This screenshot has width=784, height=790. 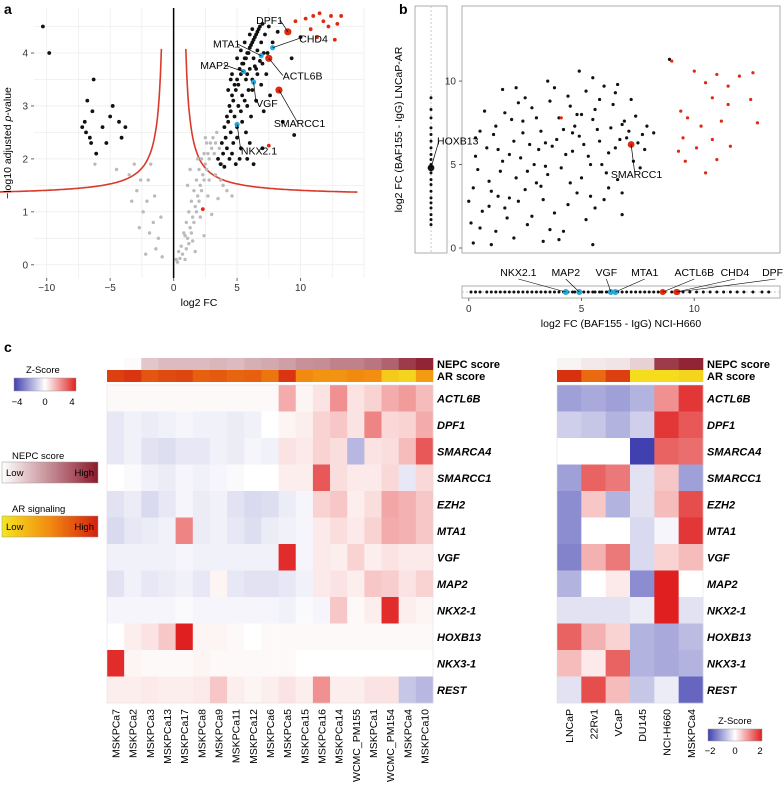 I want to click on volcano-point-red, so click(x=334, y=39).